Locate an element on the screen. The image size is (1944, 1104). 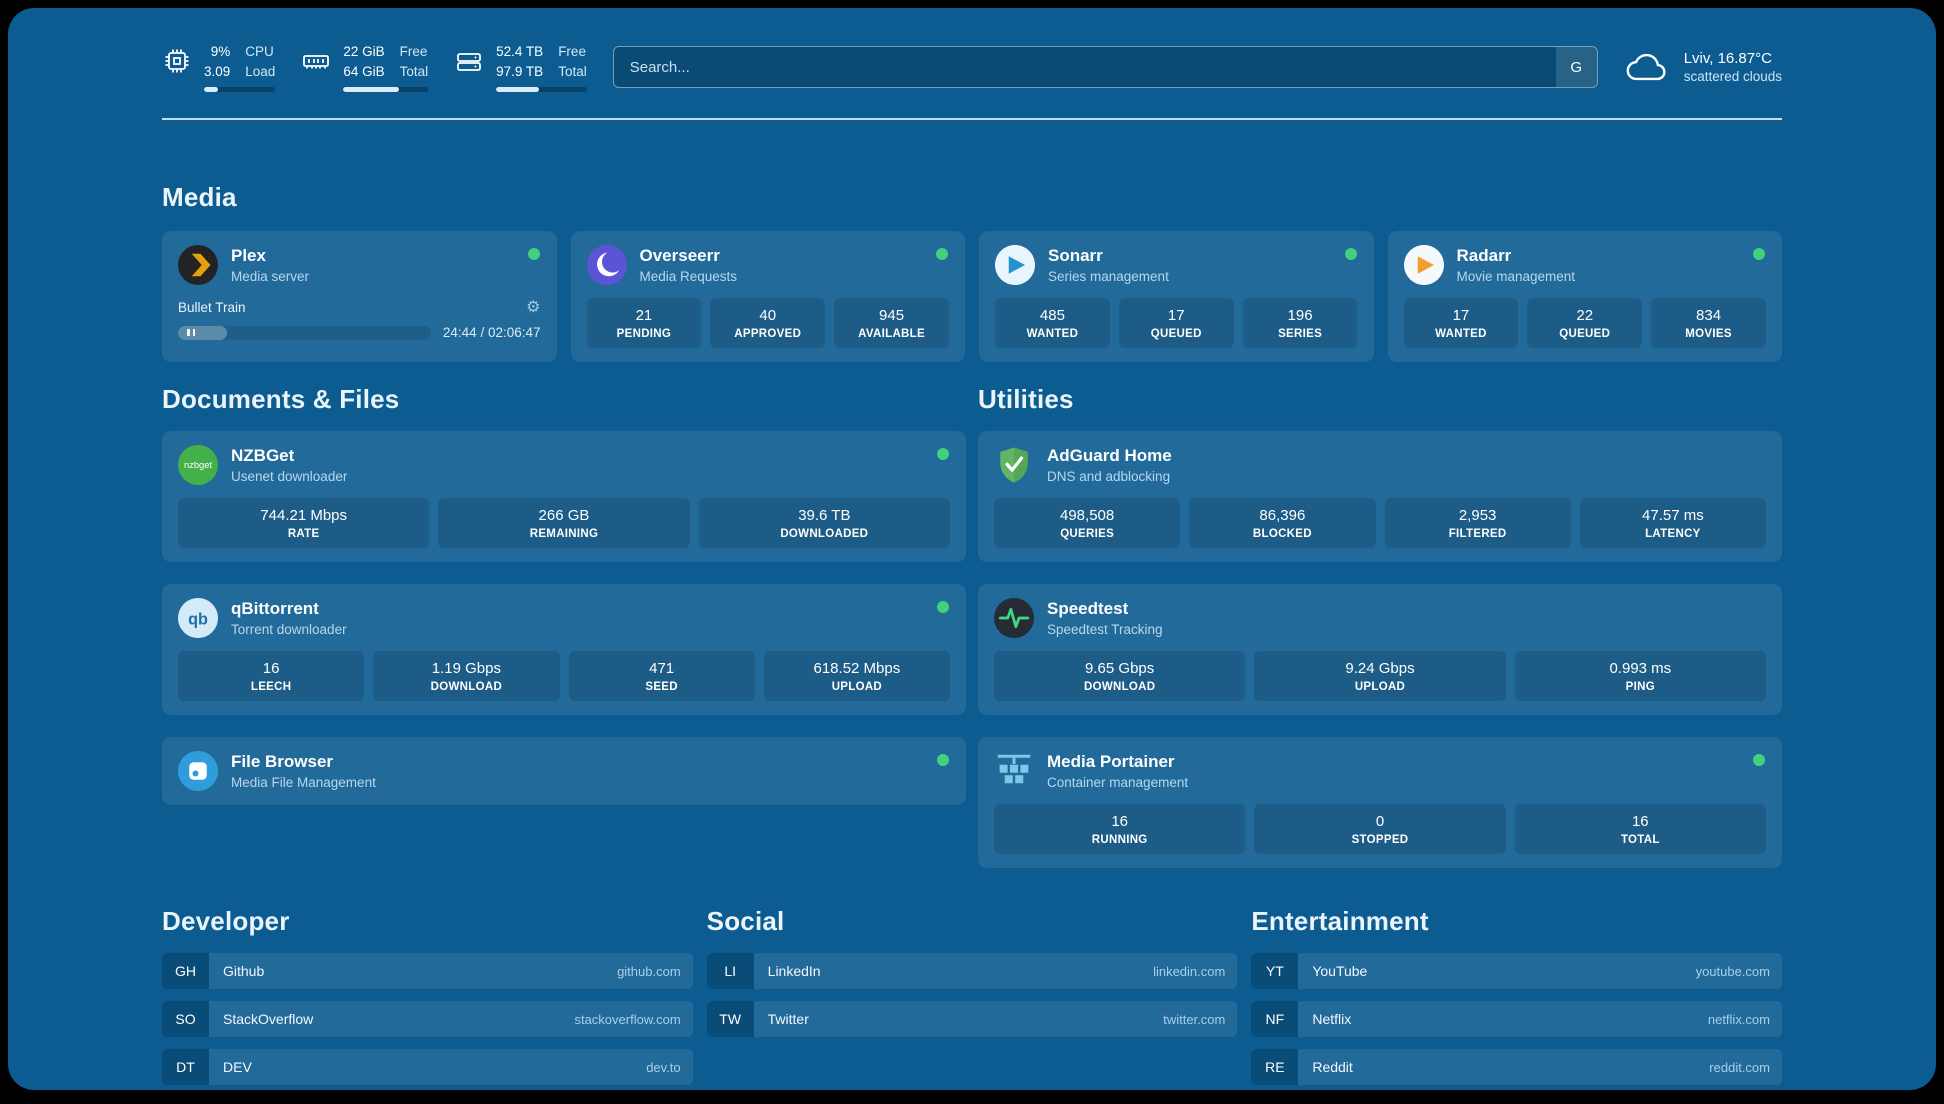
link-youtube: YT YouTube youtube.com is located at coordinates (1516, 971).